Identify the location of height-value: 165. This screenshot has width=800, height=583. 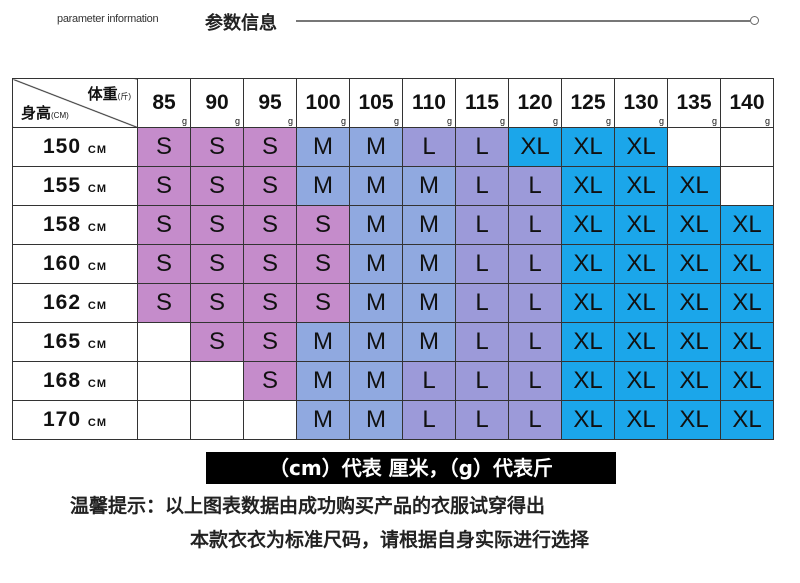
(62, 341).